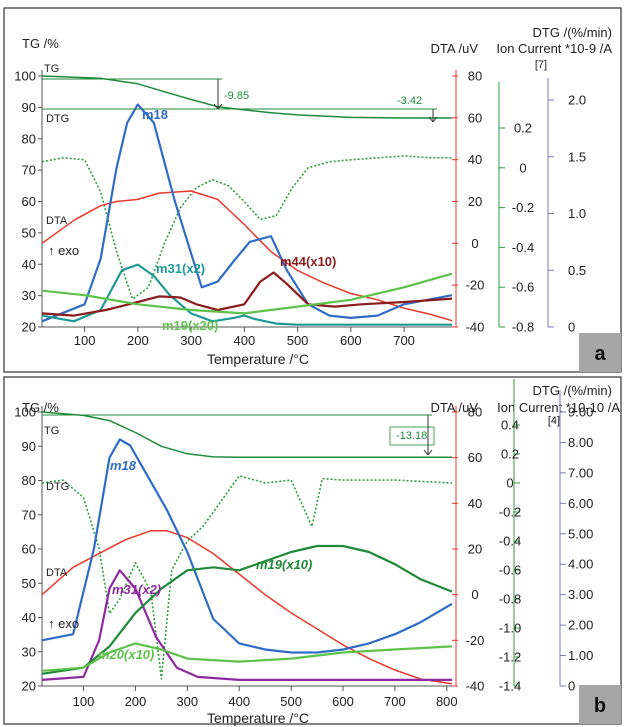 Image resolution: width=625 pixels, height=727 pixels. What do you see at coordinates (474, 243) in the screenshot?
I see `dta-tick-label: 0` at bounding box center [474, 243].